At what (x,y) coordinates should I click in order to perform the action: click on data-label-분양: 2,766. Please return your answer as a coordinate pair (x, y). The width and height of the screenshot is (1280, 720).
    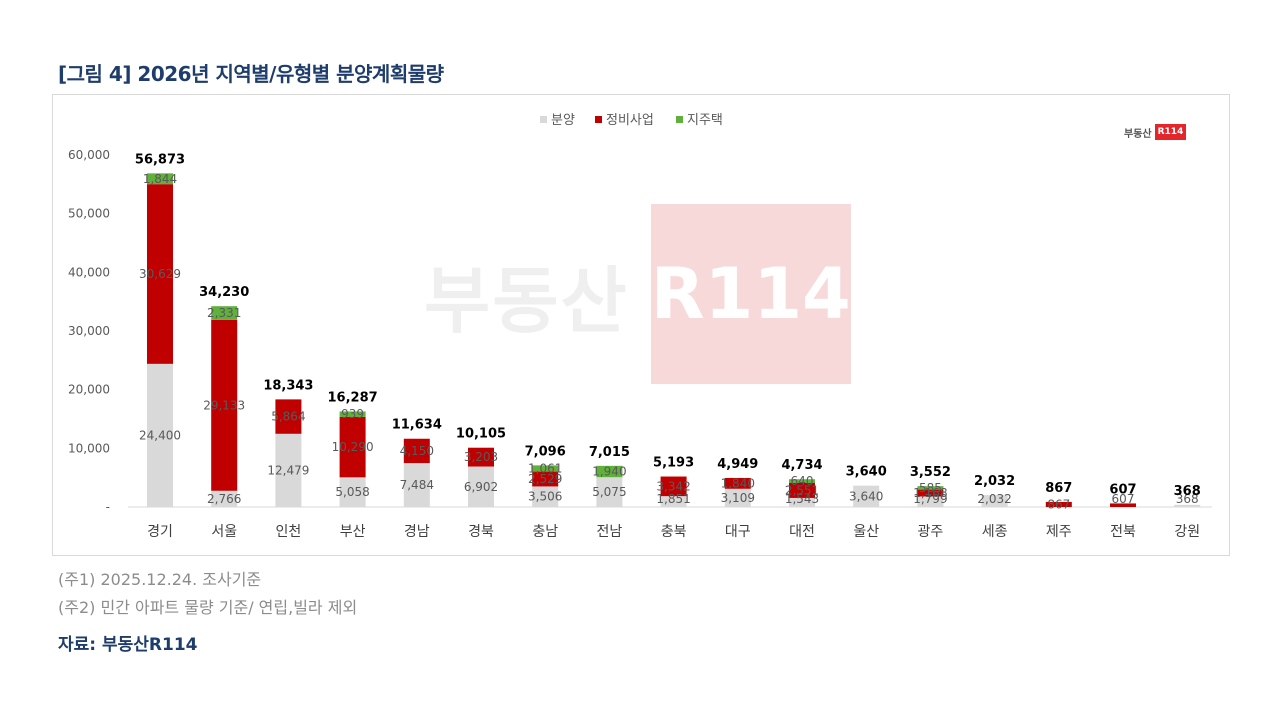
    Looking at the image, I should click on (224, 499).